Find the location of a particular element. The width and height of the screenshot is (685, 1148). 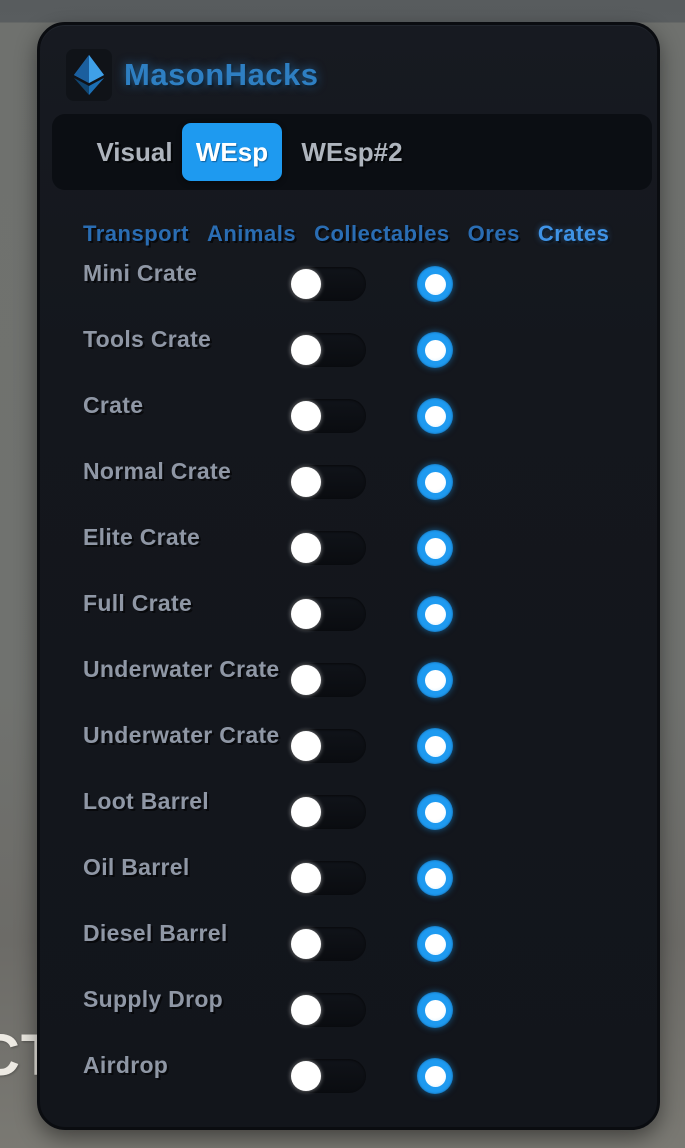

item-label: Oil Barrel is located at coordinates (136, 867).